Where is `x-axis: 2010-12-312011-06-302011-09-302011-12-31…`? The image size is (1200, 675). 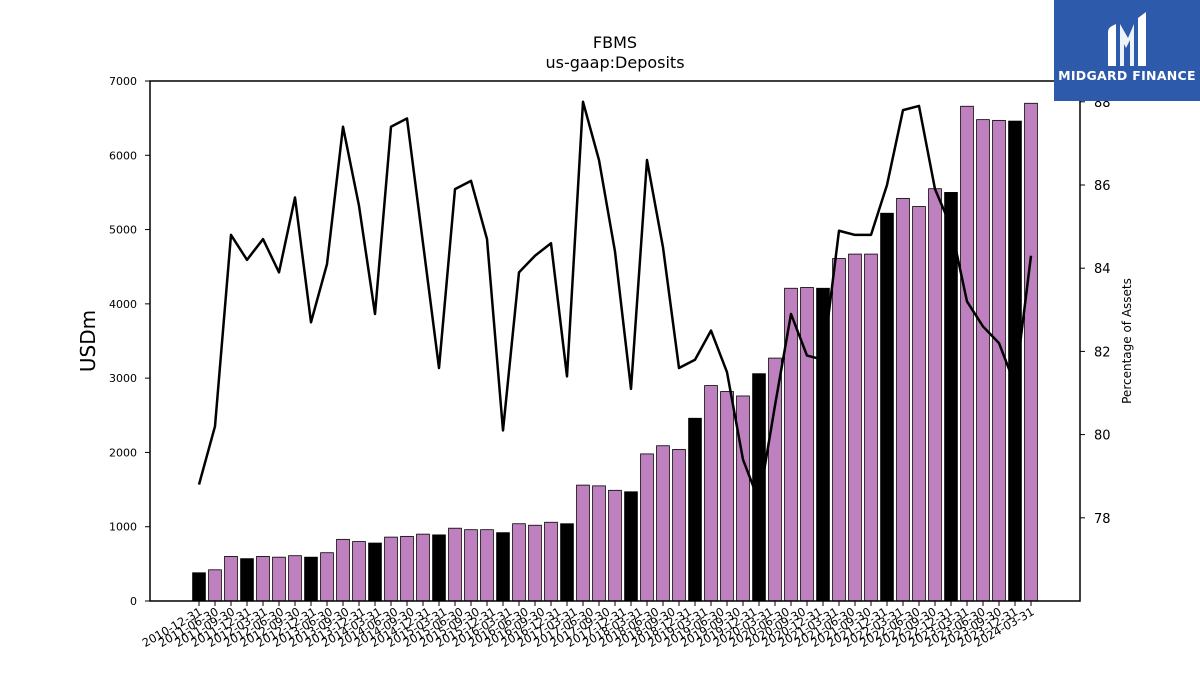 x-axis: 2010-12-312011-06-302011-09-302011-12-31… is located at coordinates (588, 625).